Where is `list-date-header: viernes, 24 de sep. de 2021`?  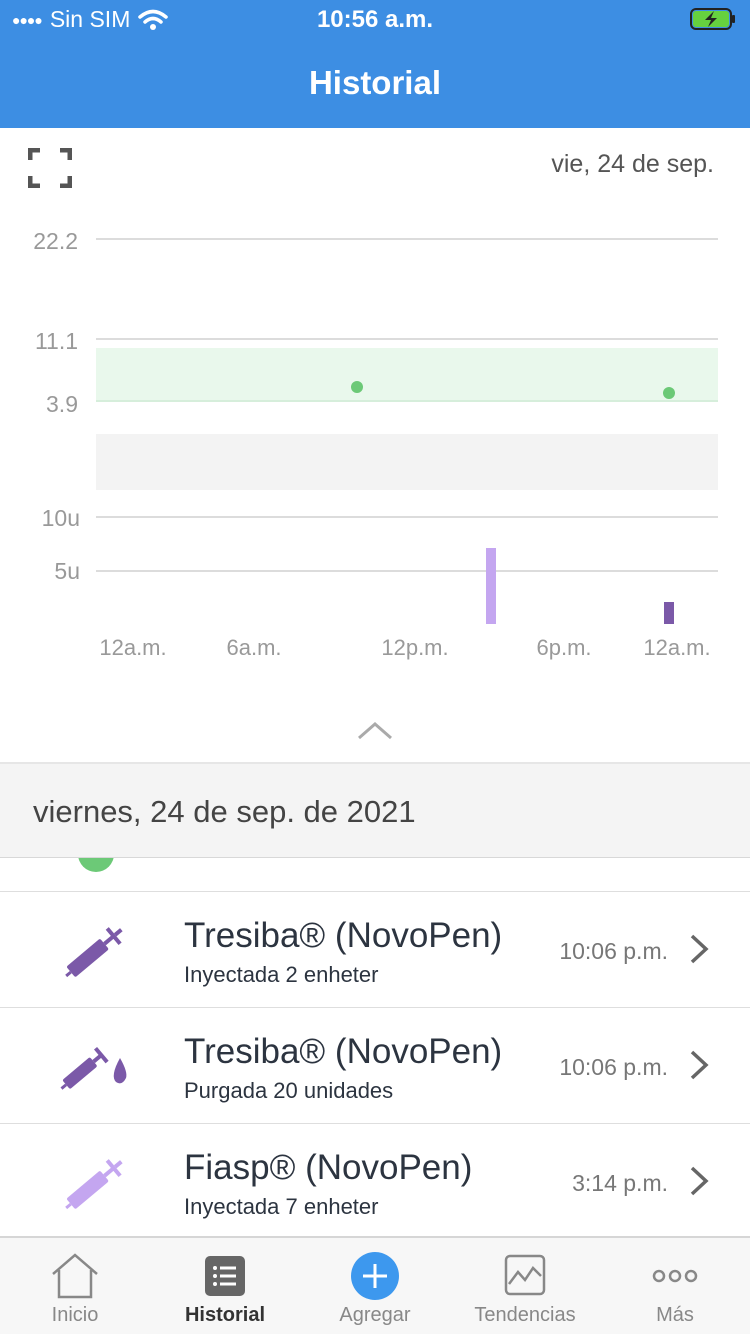
list-date-header: viernes, 24 de sep. de 2021 is located at coordinates (375, 811).